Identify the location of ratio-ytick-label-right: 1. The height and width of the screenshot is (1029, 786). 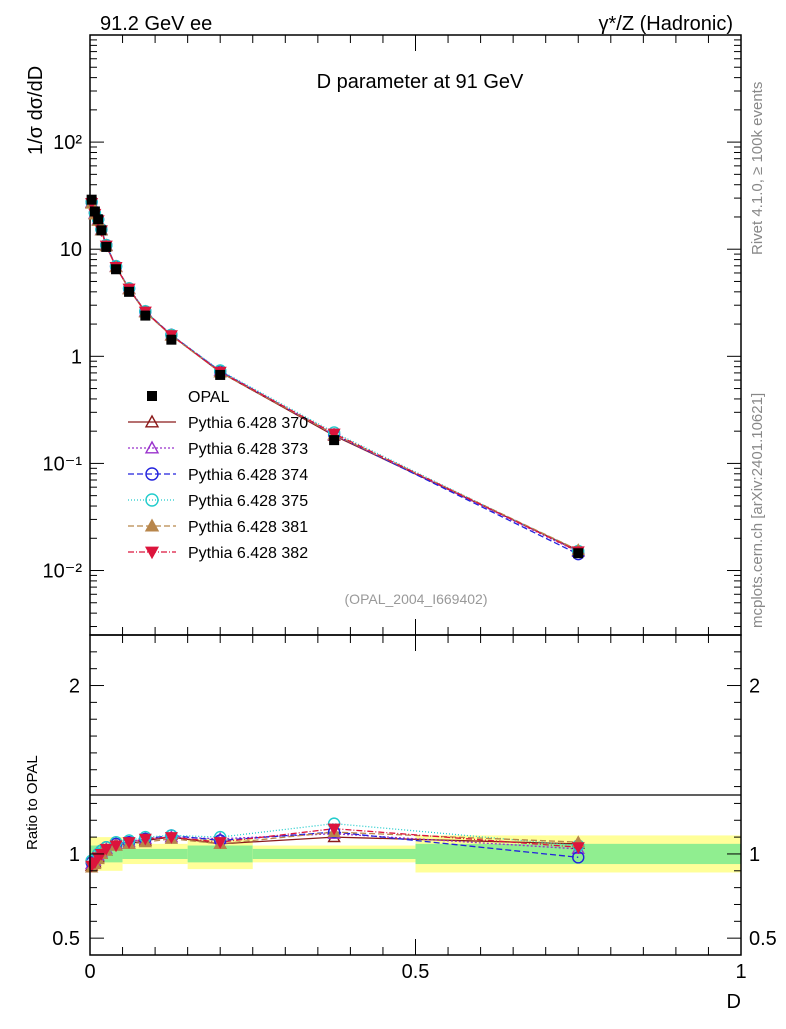
(754, 855).